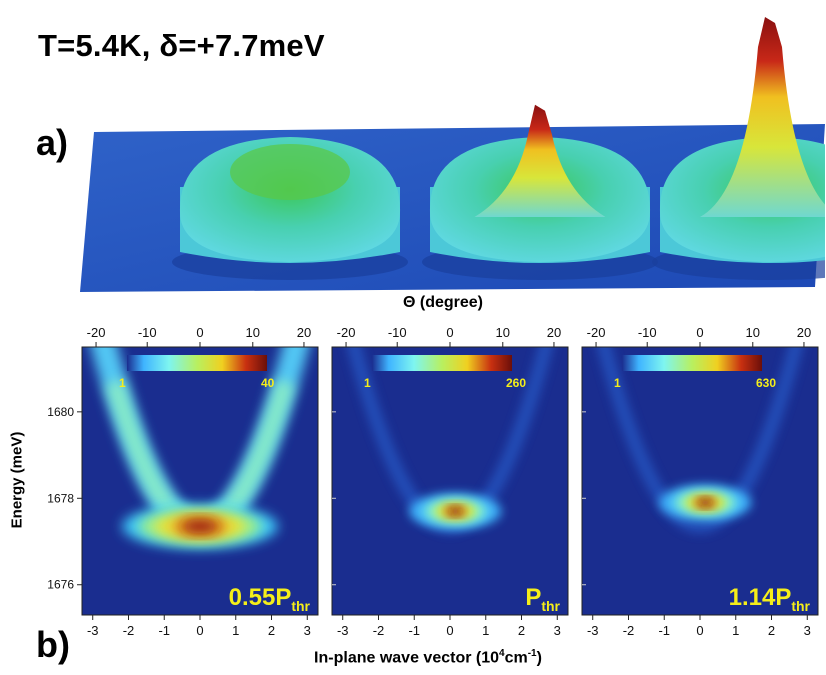 This screenshot has width=826, height=675. I want to click on surface-a-middle, so click(540, 192).